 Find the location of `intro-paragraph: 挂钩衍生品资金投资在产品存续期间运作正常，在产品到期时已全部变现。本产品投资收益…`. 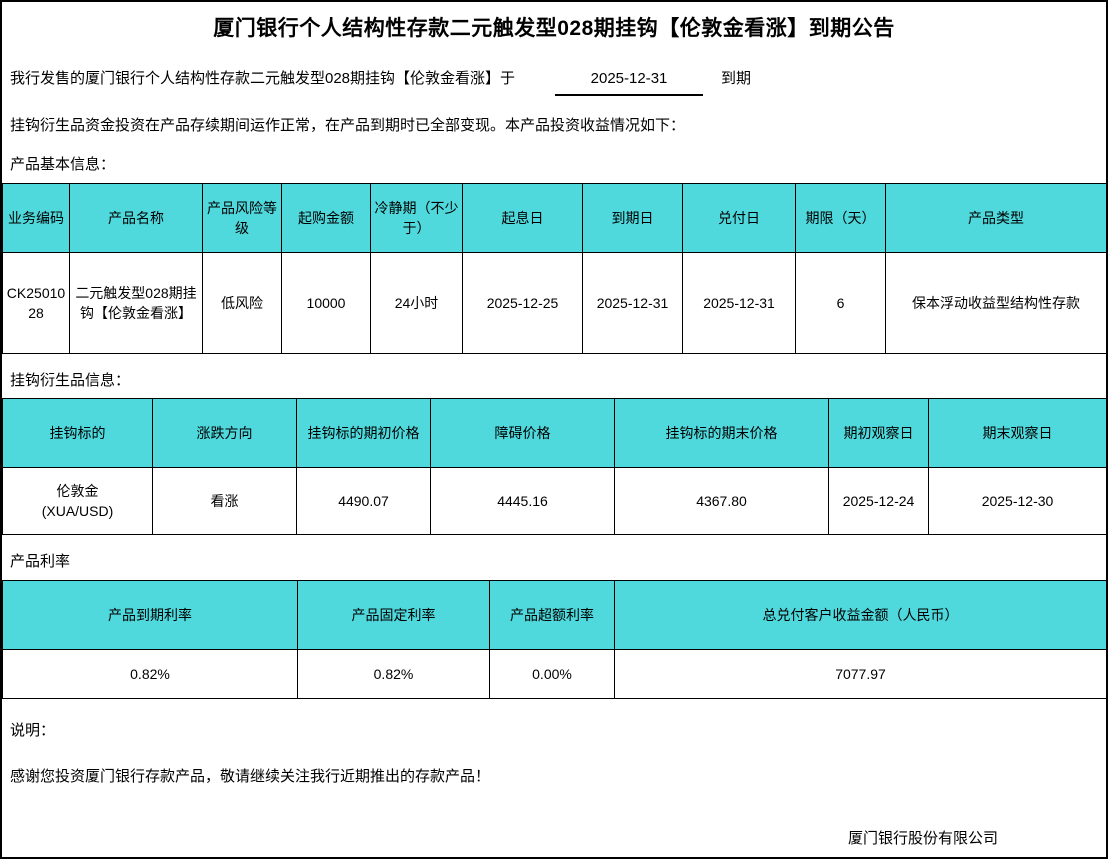

intro-paragraph: 挂钩衍生品资金投资在产品存续期间运作正常，在产品到期时已全部变现。本产品投资收益… is located at coordinates (348, 126).